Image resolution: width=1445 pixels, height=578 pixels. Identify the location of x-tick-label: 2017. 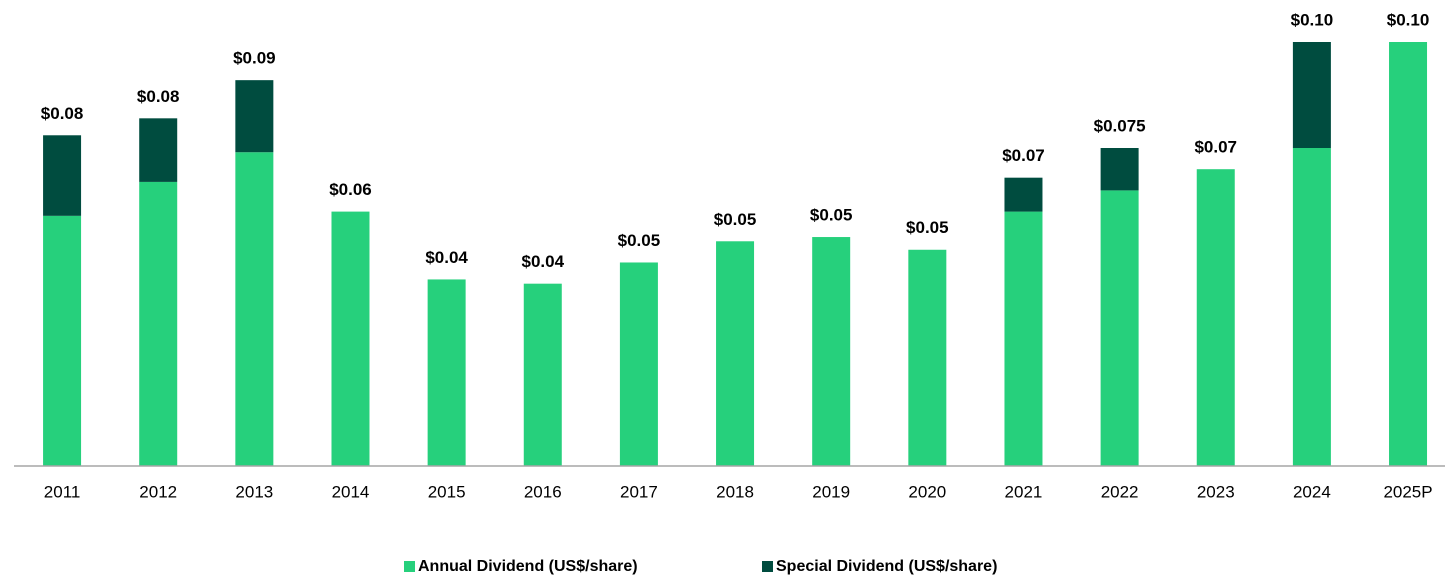
(639, 491).